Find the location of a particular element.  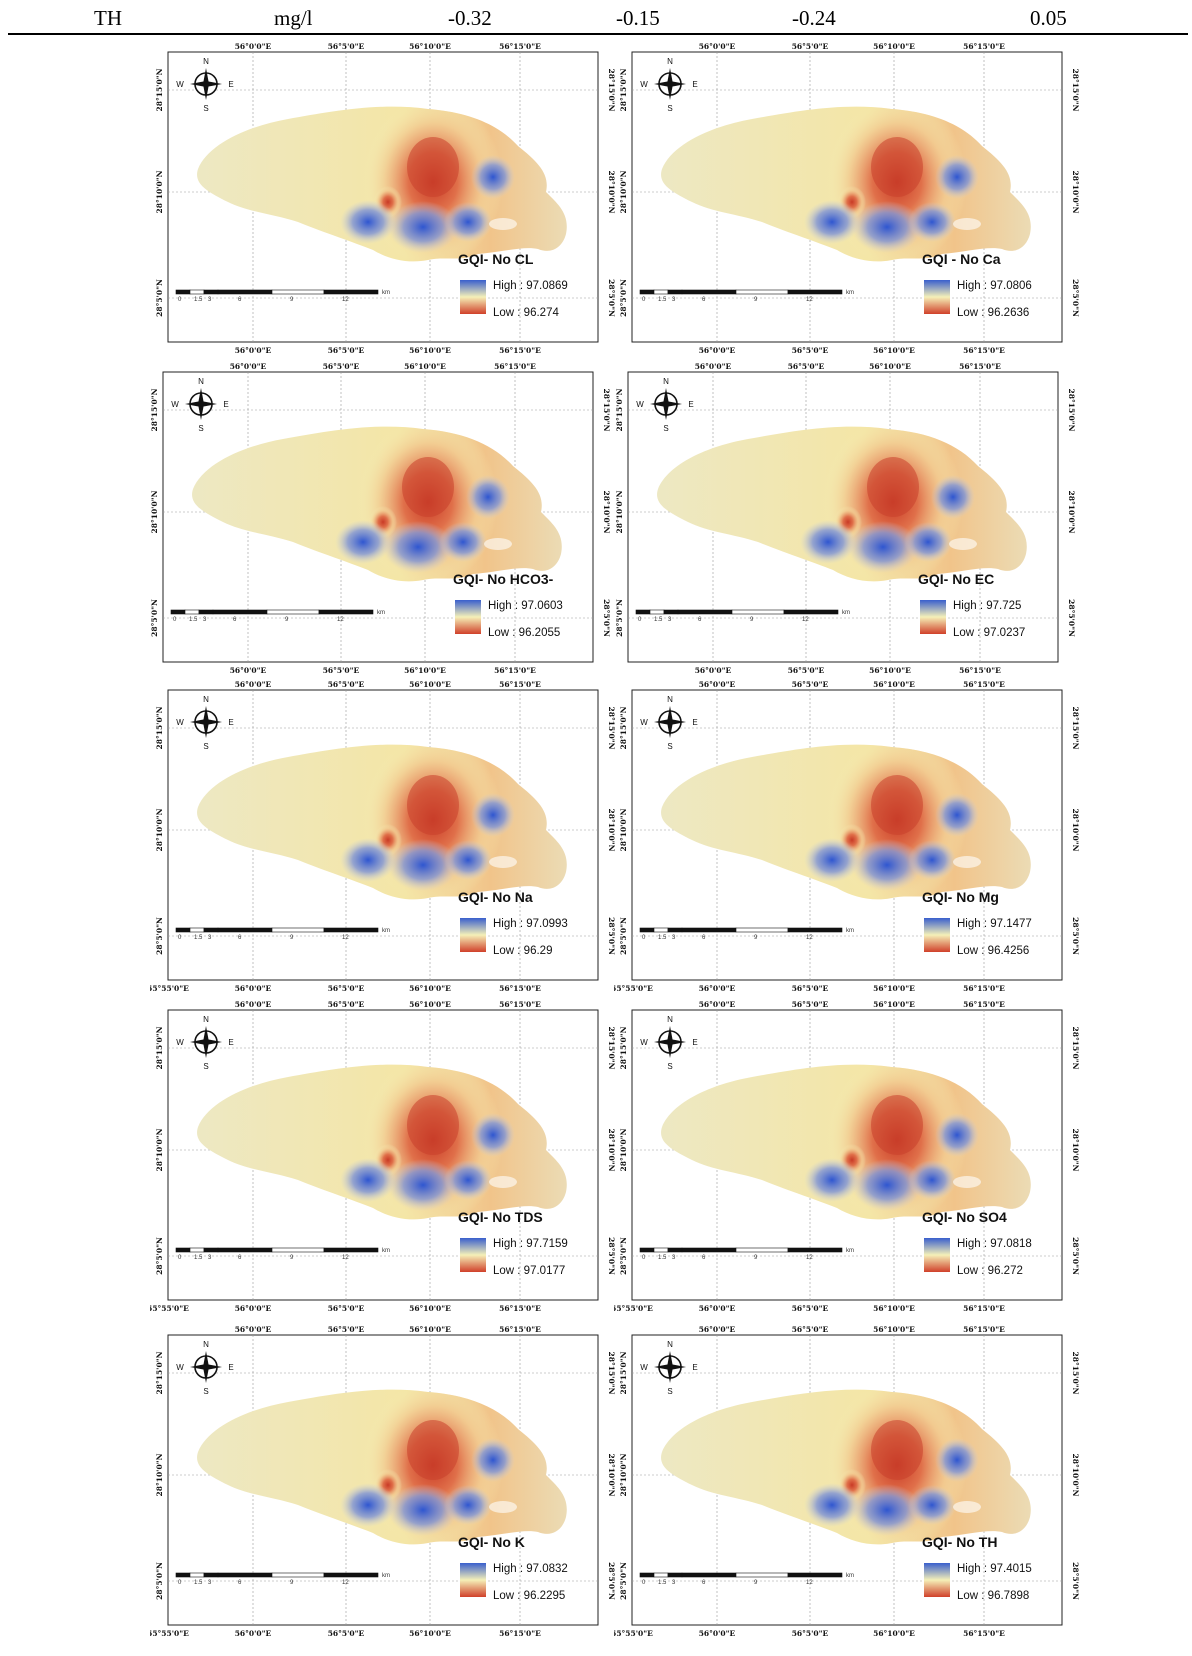

map-title: GQI- No Mg is located at coordinates (960, 897).